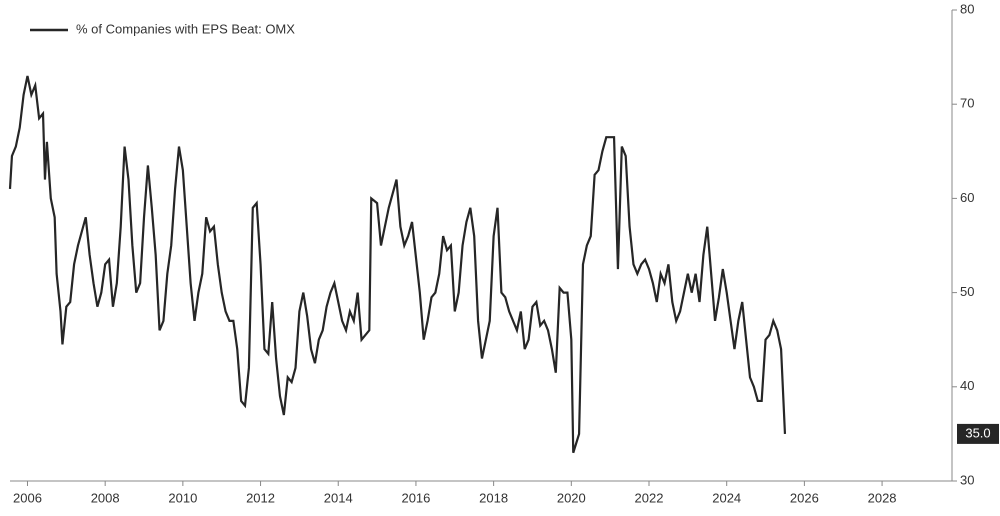 The image size is (1000, 516). What do you see at coordinates (493, 497) in the screenshot?
I see `x-tick-label: 2018` at bounding box center [493, 497].